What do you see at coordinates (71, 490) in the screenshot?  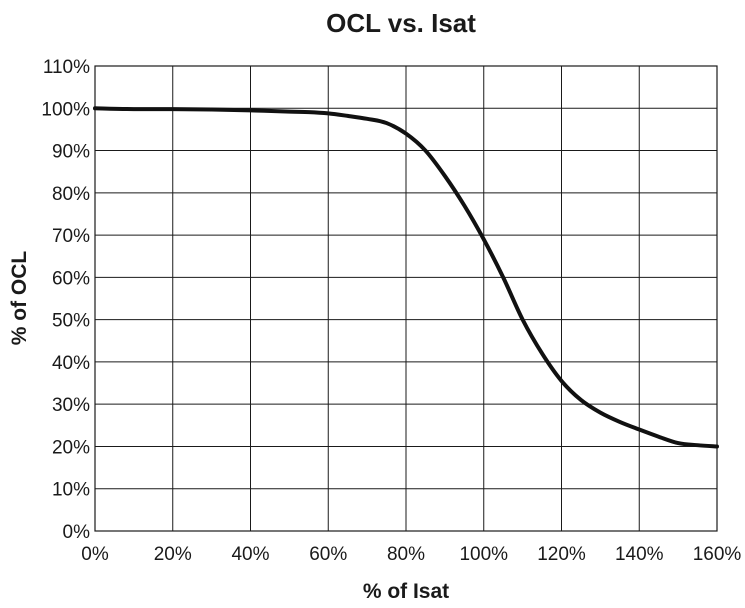 I see `y-tick-label: 10%` at bounding box center [71, 490].